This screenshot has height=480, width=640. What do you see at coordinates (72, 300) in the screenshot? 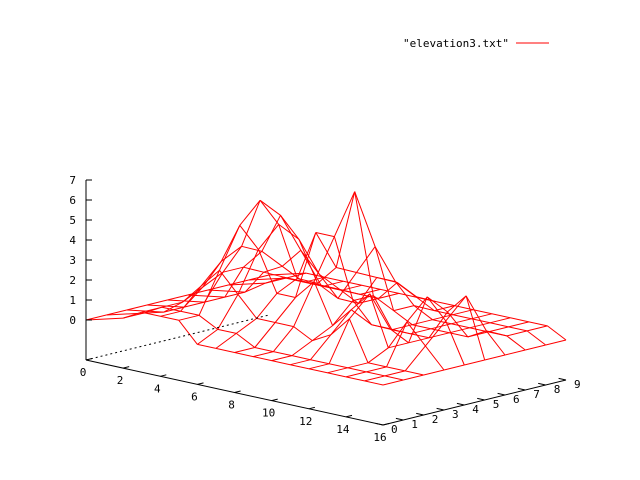
I see `z-tick-label: 1` at bounding box center [72, 300].